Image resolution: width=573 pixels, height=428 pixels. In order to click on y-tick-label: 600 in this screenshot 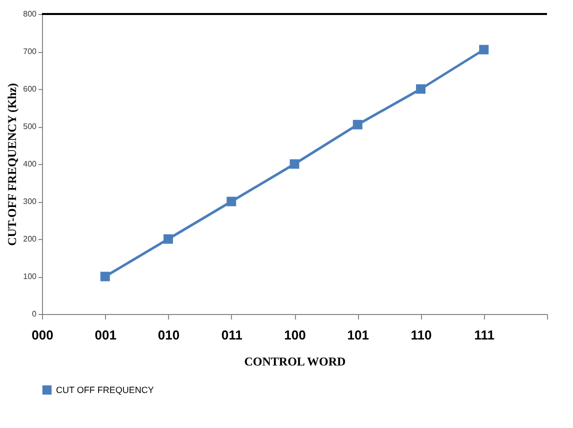, I will do `click(30, 89)`.